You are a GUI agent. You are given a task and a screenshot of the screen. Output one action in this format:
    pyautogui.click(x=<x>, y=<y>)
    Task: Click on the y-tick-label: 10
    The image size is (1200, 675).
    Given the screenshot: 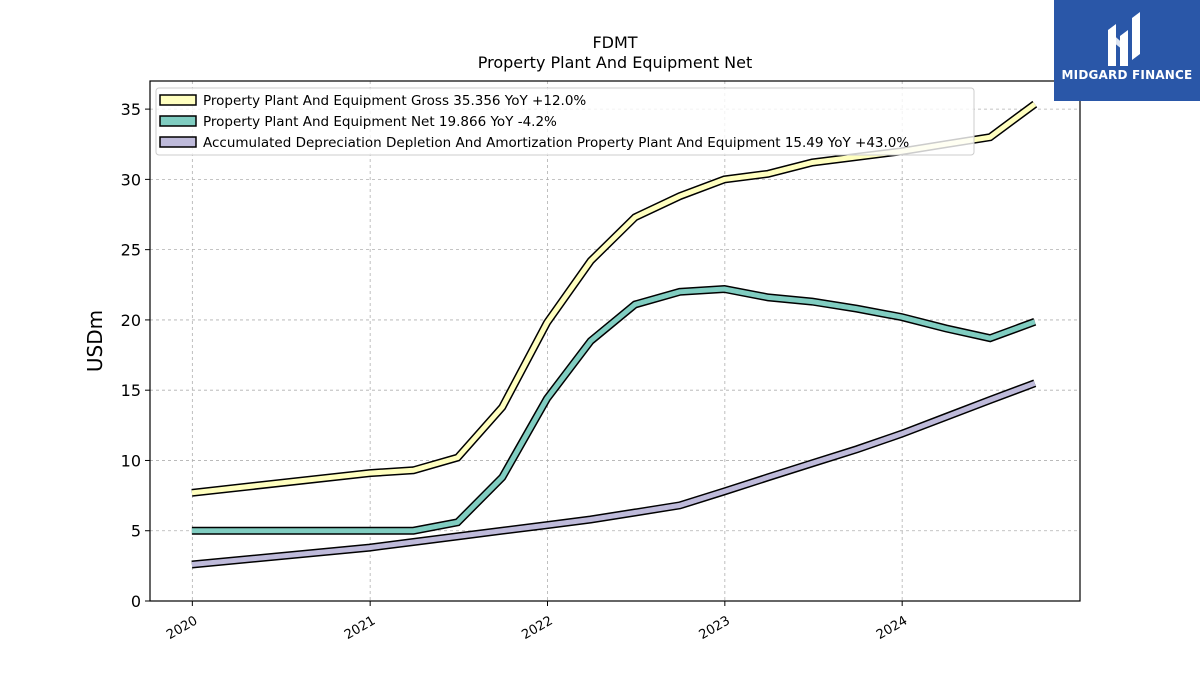 What is the action you would take?
    pyautogui.click(x=131, y=460)
    